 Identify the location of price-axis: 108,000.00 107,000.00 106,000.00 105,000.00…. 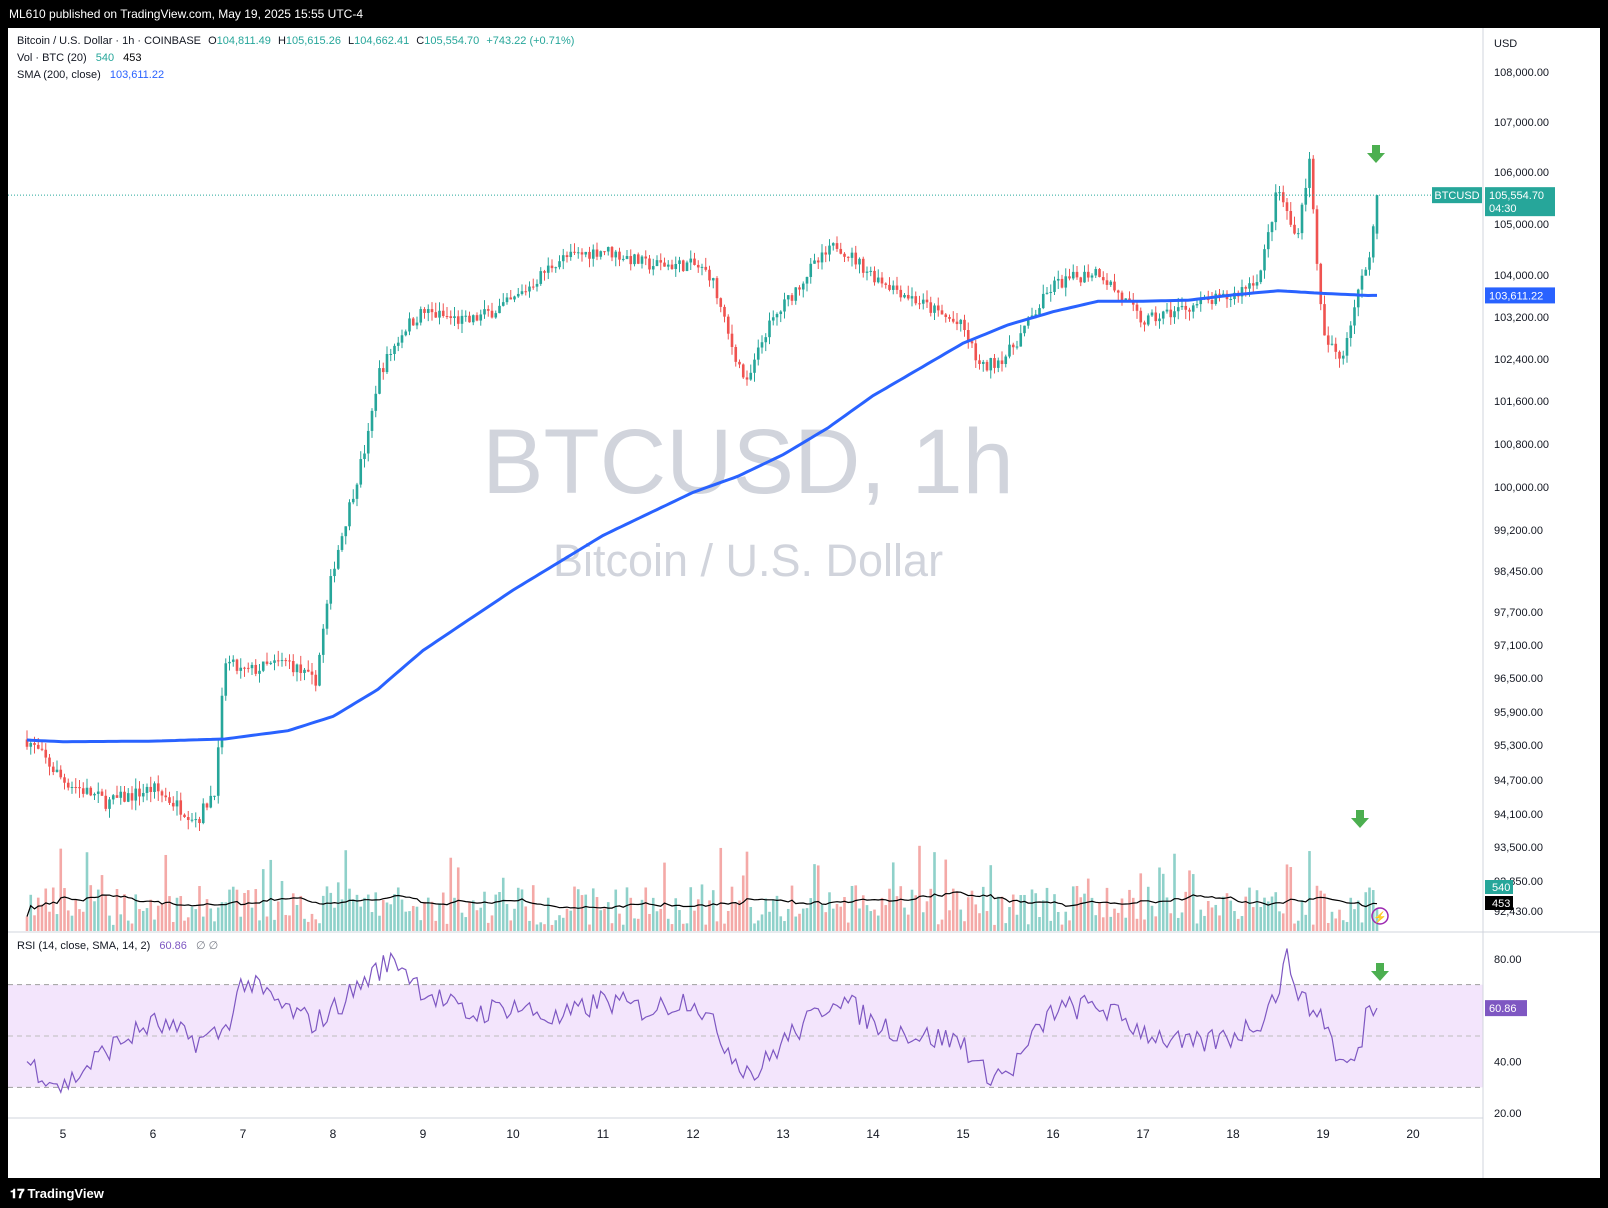
(1521, 492).